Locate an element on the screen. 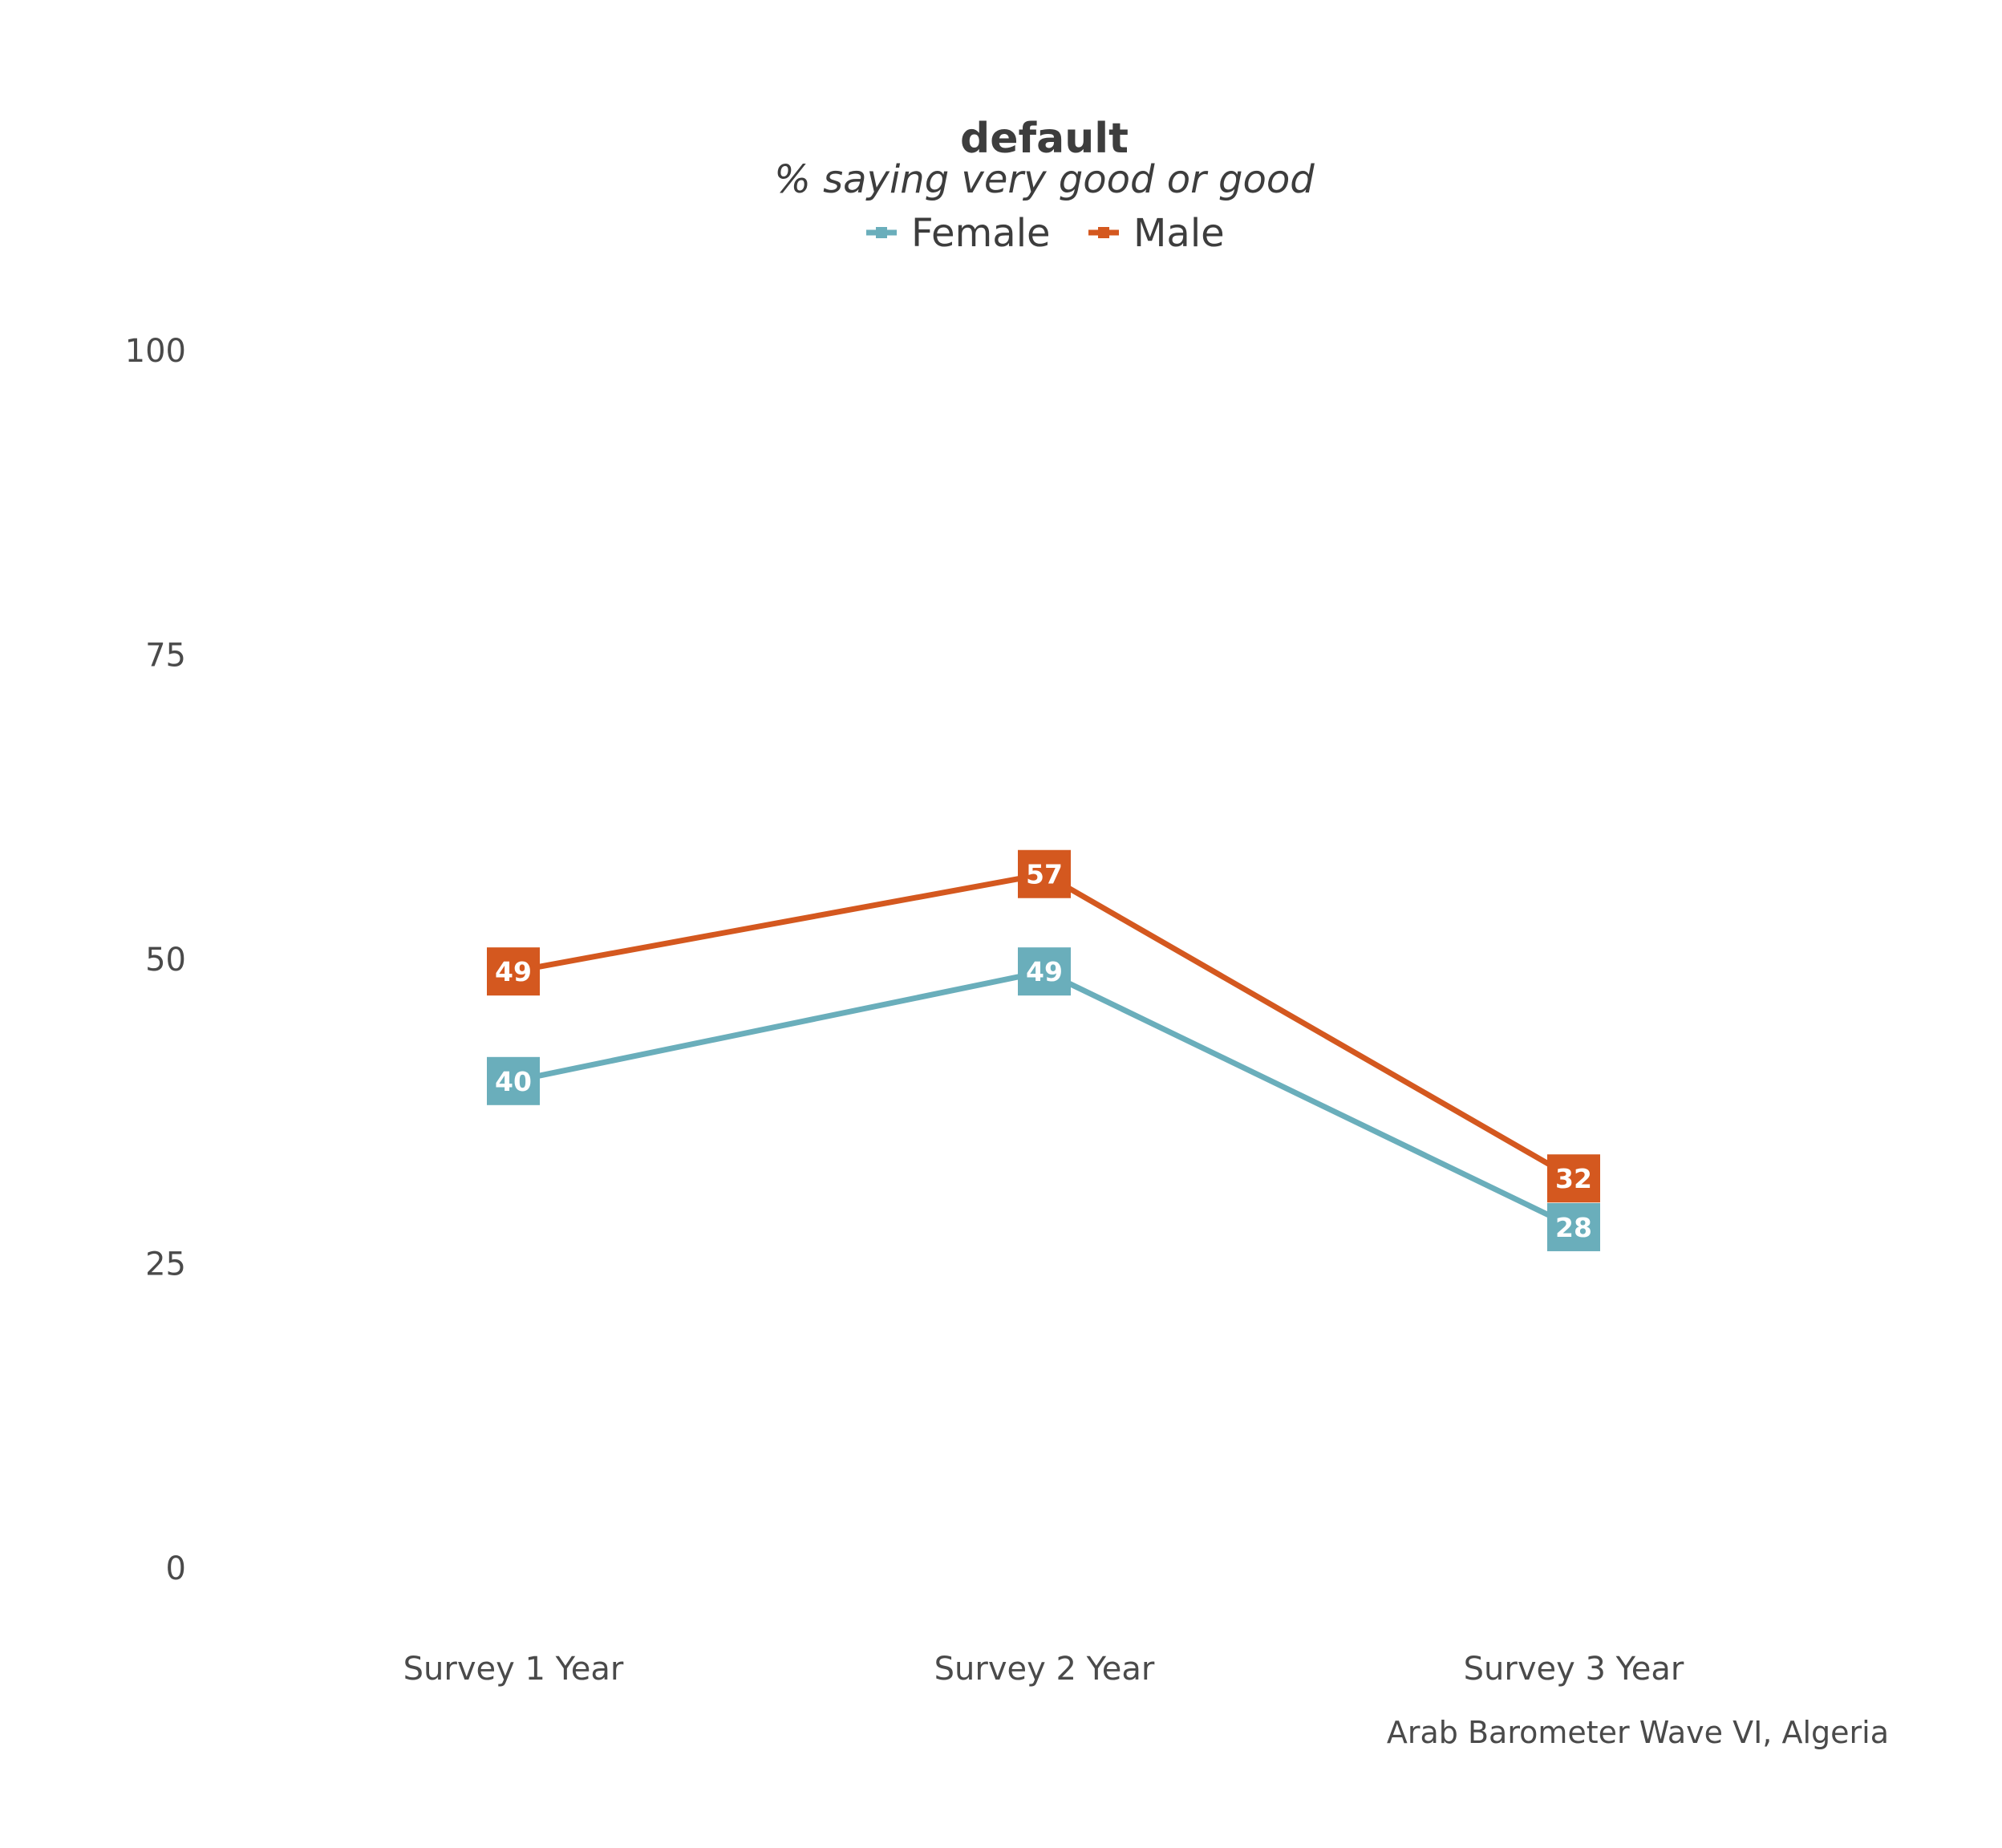 The image size is (2002, 1848). data-label-female: 40 is located at coordinates (513, 1081).